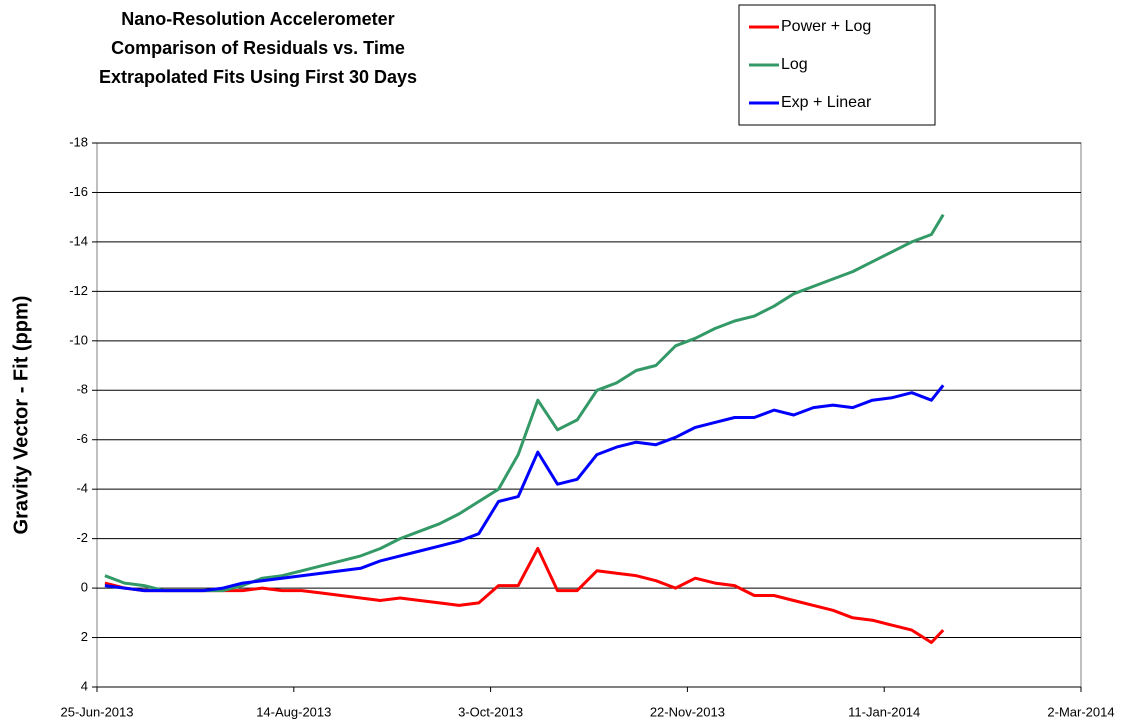  Describe the element at coordinates (687, 711) in the screenshot. I see `x-tick-label: 22-Nov-2013` at that location.